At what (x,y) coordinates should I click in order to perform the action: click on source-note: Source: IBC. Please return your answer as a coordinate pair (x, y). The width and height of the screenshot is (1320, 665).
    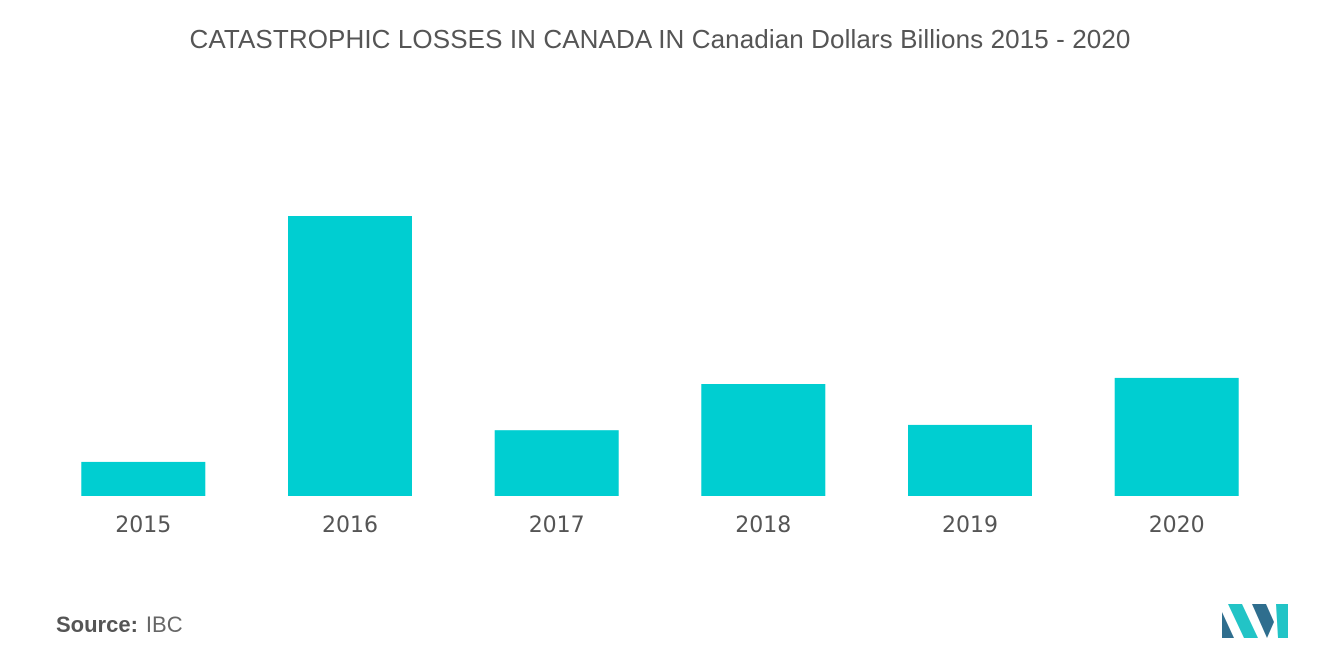
    Looking at the image, I should click on (119, 625).